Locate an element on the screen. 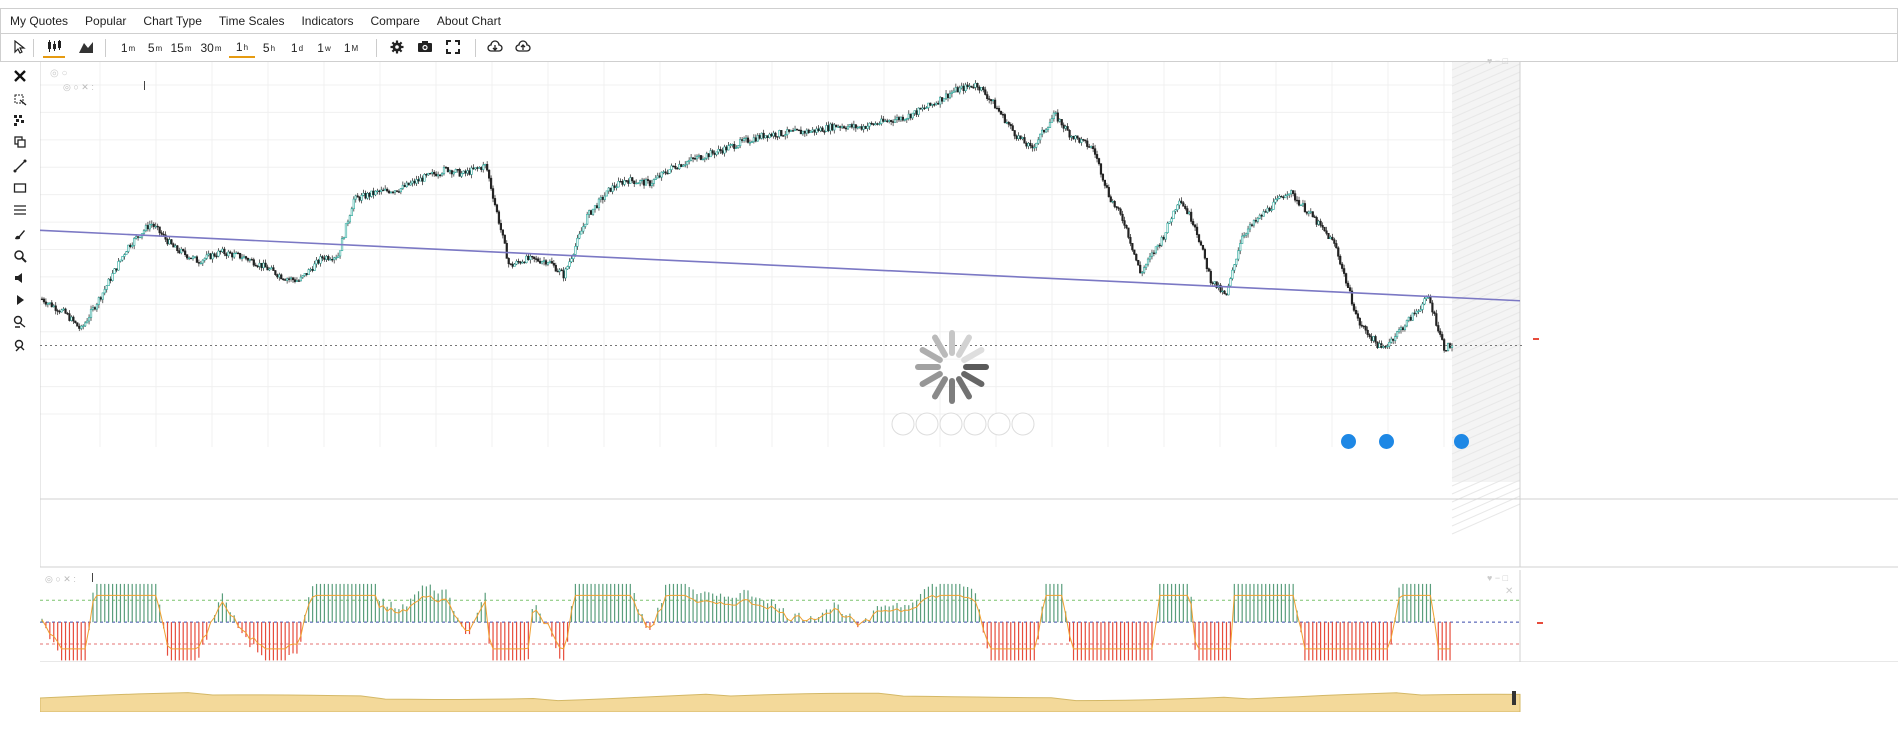 Image resolution: width=1903 pixels, height=732 pixels. menu-item-popular: Popular is located at coordinates (106, 21).